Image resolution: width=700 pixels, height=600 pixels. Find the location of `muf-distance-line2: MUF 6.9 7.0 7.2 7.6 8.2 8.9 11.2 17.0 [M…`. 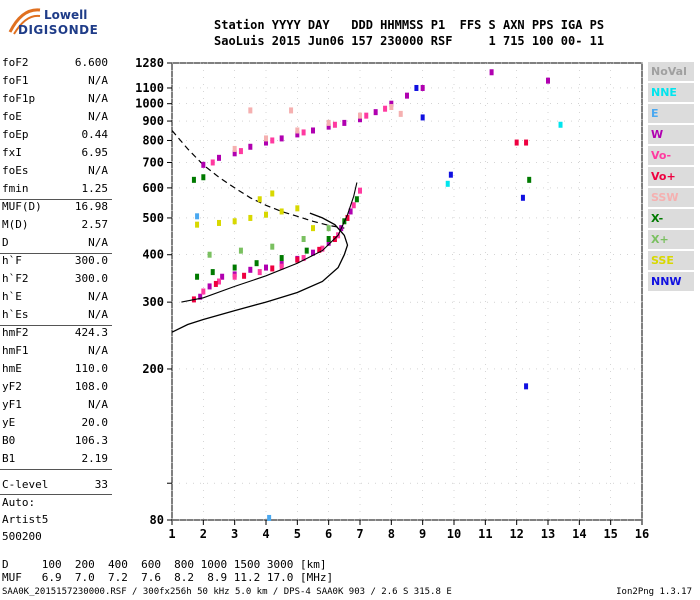

muf-distance-line2: MUF 6.9 7.0 7.2 7.6 8.2 8.9 11.2 17.0 [M… is located at coordinates (168, 577).